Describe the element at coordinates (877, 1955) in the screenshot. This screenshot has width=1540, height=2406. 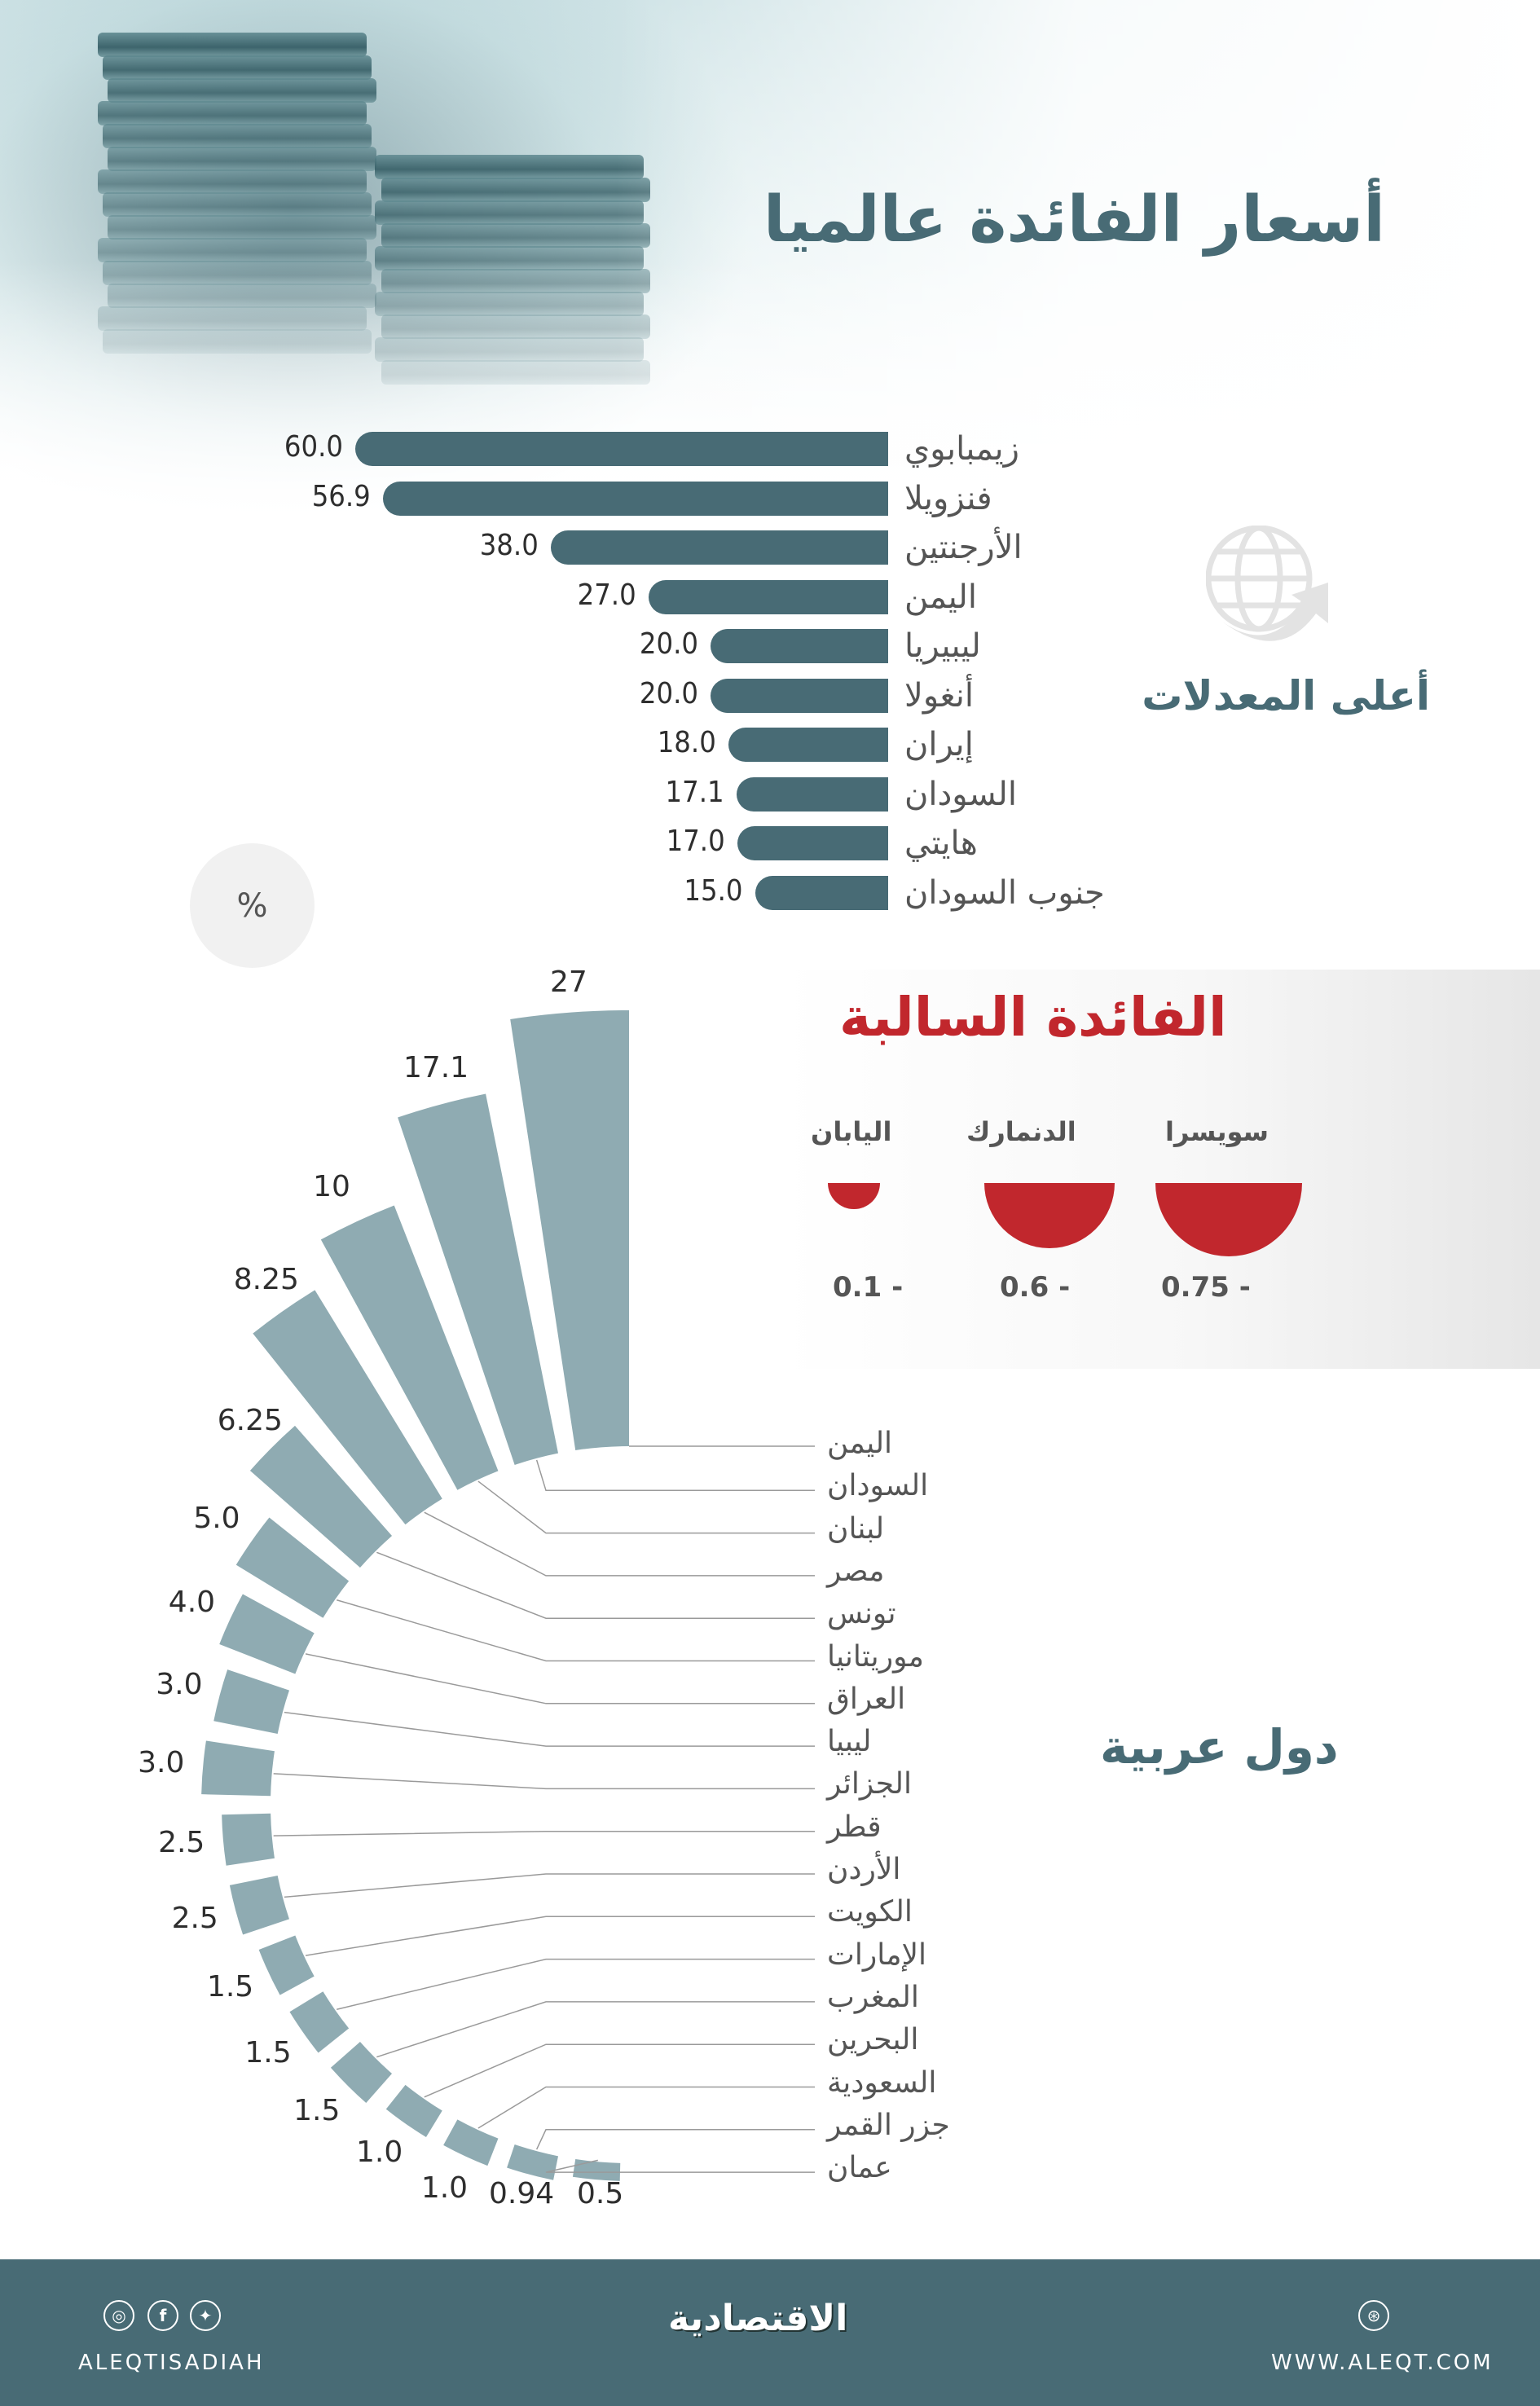
I see `radial-country-label: الإمارات` at that location.